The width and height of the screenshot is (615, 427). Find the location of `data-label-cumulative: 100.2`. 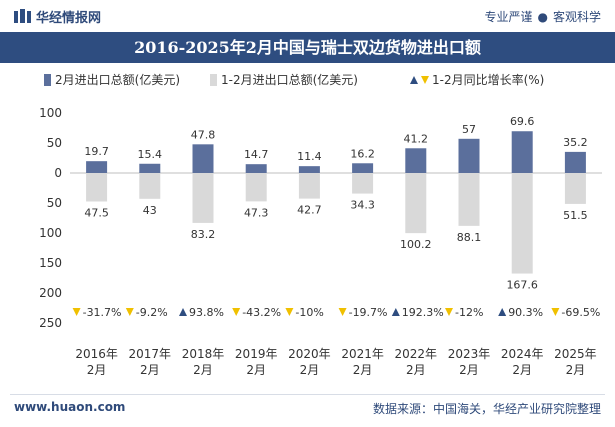

data-label-cumulative: 100.2 is located at coordinates (416, 244).